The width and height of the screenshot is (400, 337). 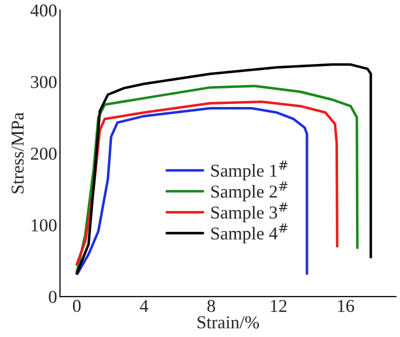 What do you see at coordinates (43, 154) in the screenshot?
I see `y-tick-label: 200` at bounding box center [43, 154].